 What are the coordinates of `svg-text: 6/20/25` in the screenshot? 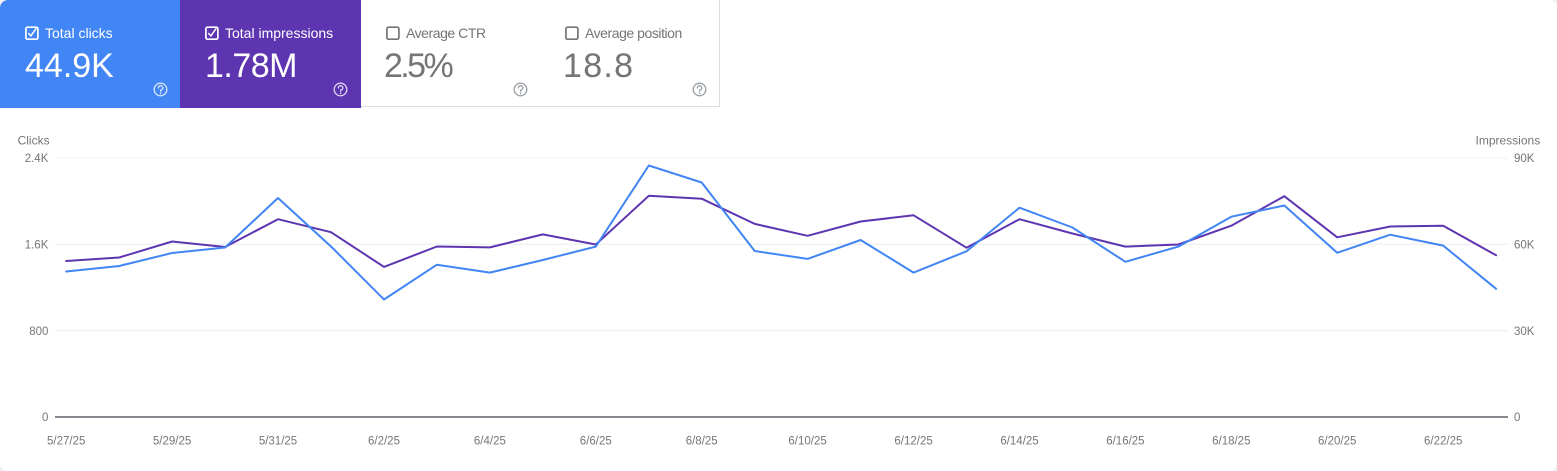 It's located at (1337, 441).